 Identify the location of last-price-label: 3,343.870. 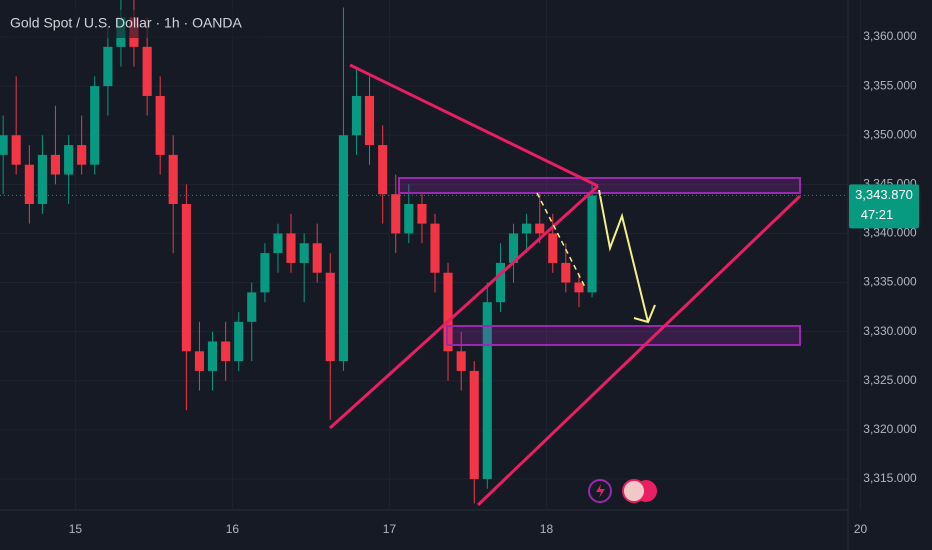
(884, 194).